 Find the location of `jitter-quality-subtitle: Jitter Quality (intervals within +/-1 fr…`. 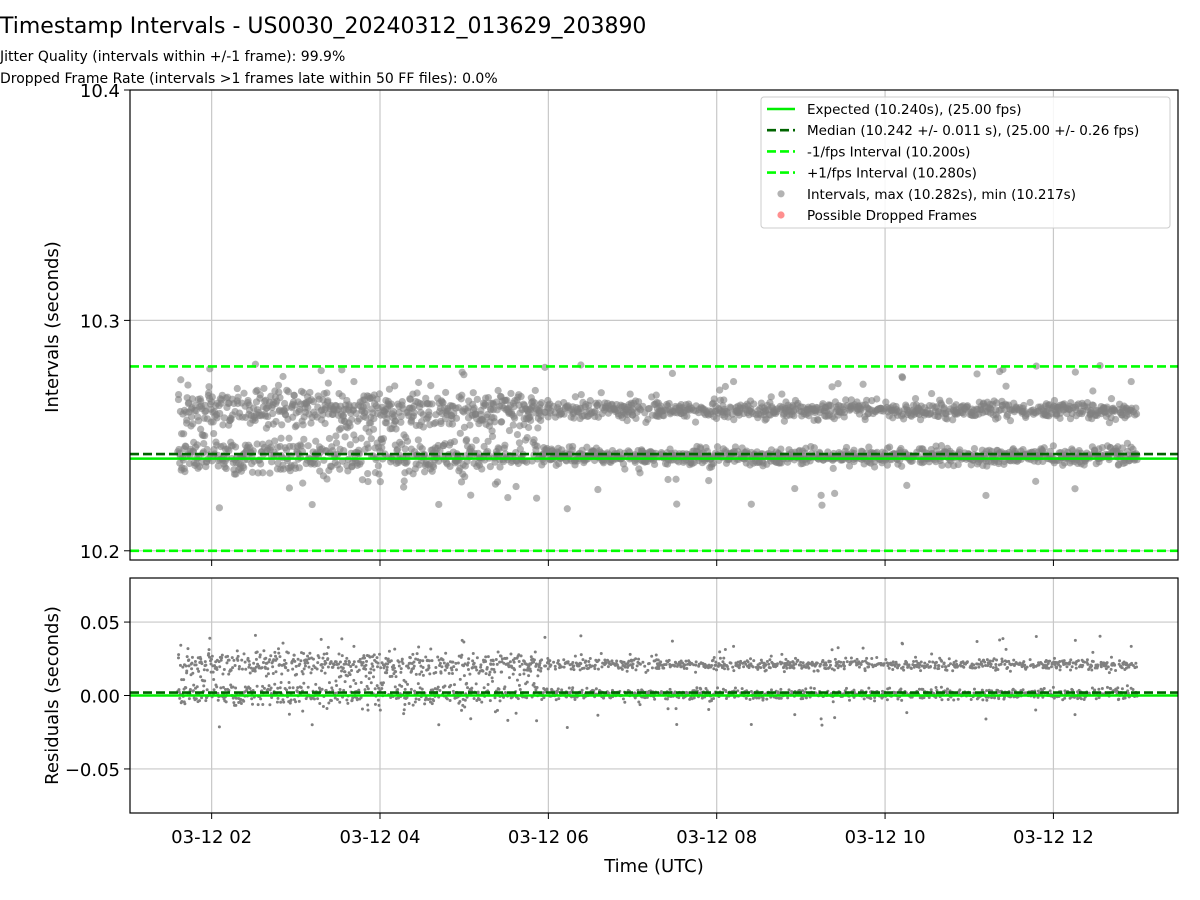

jitter-quality-subtitle: Jitter Quality (intervals within +/-1 fr… is located at coordinates (173, 57).